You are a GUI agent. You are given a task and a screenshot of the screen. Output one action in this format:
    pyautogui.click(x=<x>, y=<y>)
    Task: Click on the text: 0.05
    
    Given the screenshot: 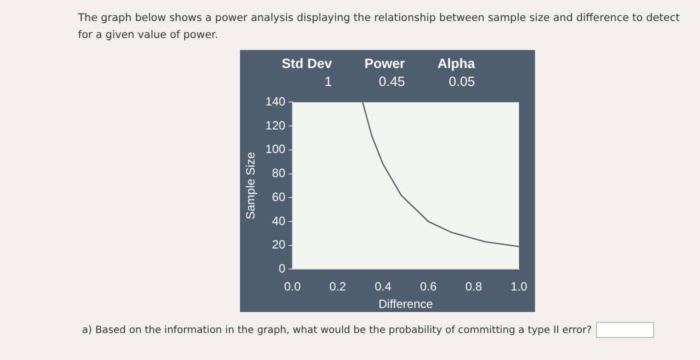 What is the action you would take?
    pyautogui.click(x=461, y=81)
    